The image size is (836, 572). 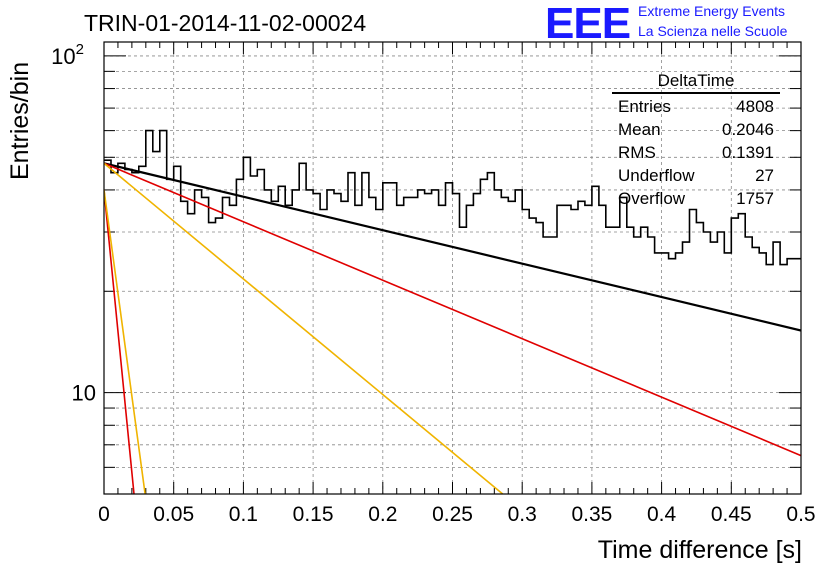 What do you see at coordinates (713, 31) in the screenshot?
I see `logo-line-2: La Scienza nelle Scuole` at bounding box center [713, 31].